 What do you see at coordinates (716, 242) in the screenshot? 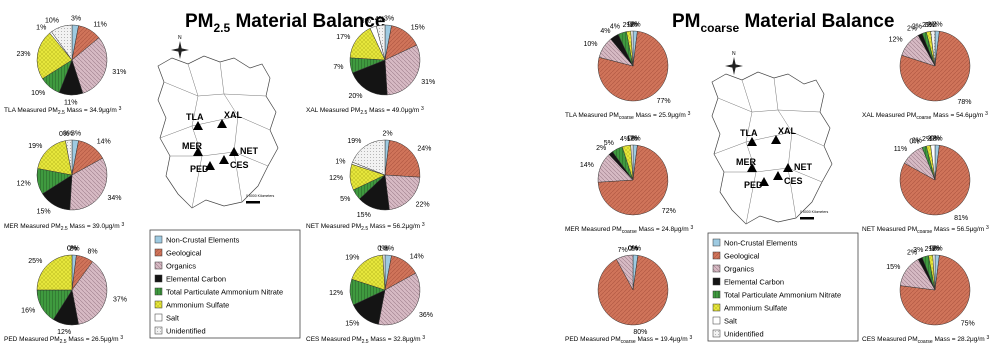
I see `pmcoarse-legend-swatch-non-crustal-elements` at bounding box center [716, 242].